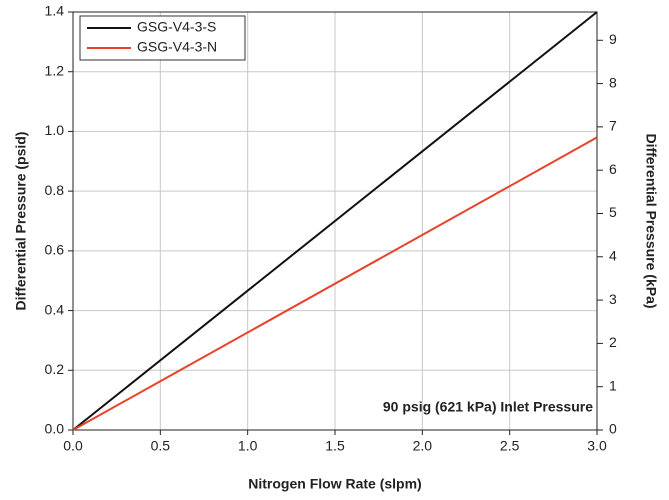 This screenshot has height=500, width=669. I want to click on y2-tick-label: 4, so click(613, 255).